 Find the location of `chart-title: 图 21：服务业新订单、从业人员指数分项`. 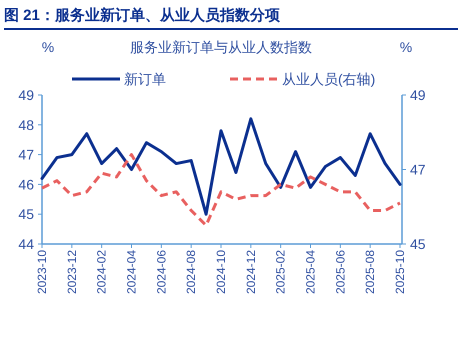

chart-title: 图 21：服务业新订单、从业人员指数分项 is located at coordinates (142, 15).